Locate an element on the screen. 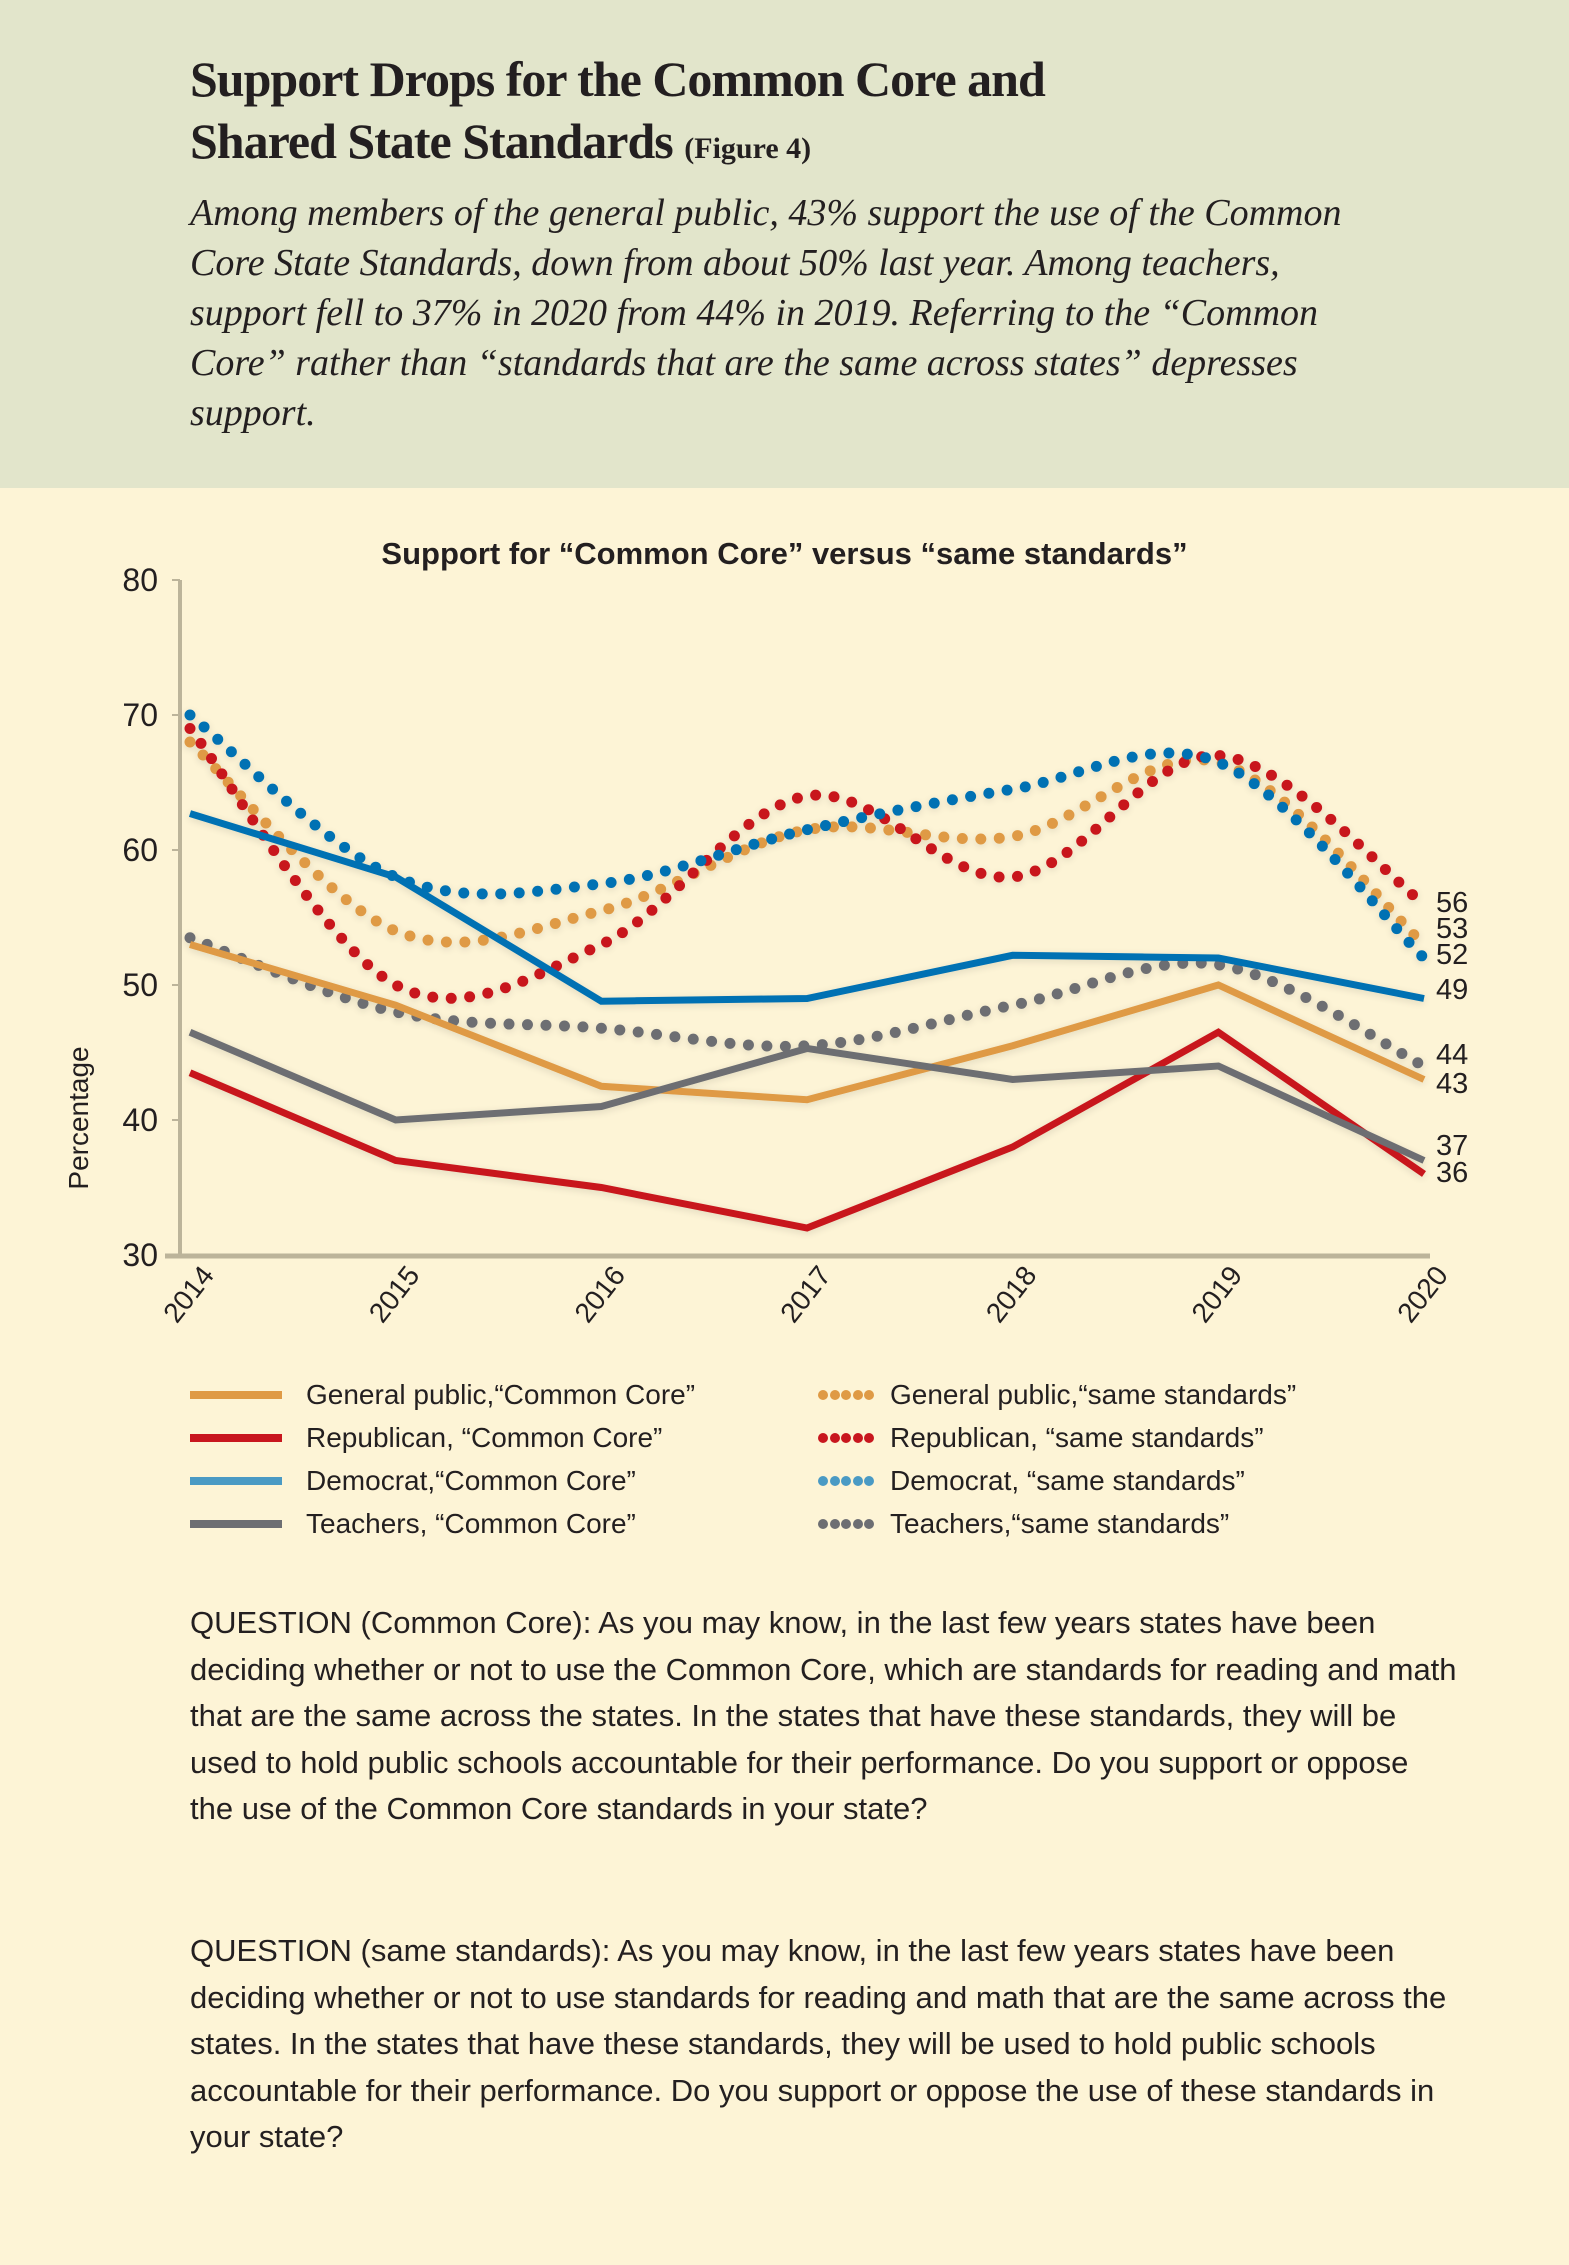  y-tick-label: 60 is located at coordinates (140, 850).